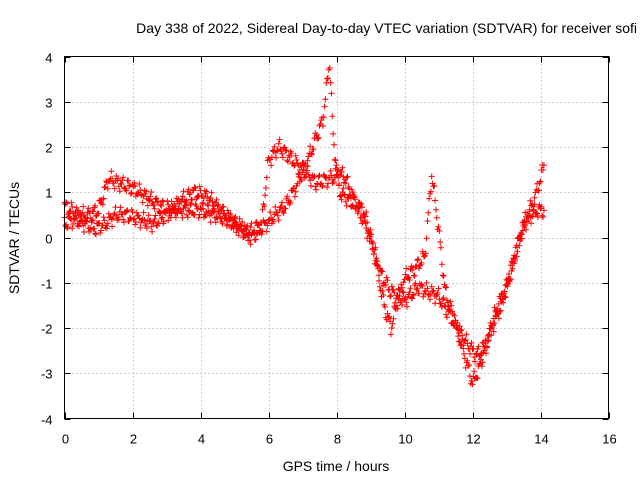 This screenshot has width=640, height=480. I want to click on x-tick-label: 14, so click(541, 439).